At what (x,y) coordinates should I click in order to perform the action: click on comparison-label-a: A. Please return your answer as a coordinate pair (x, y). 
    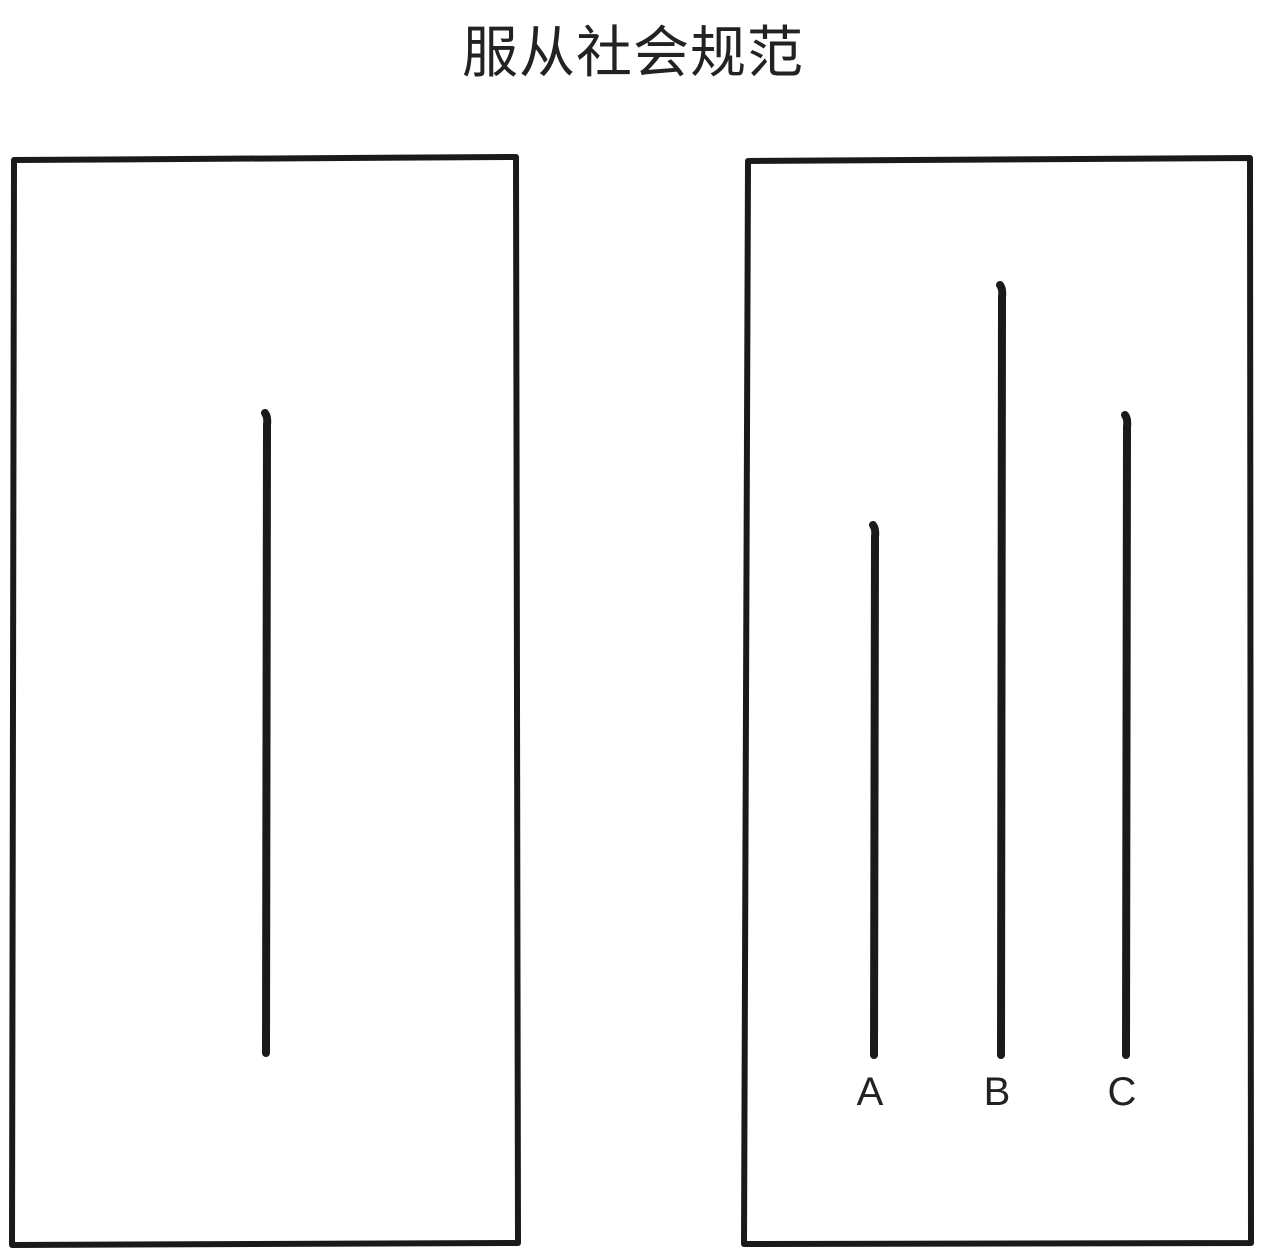
    Looking at the image, I should click on (870, 1092).